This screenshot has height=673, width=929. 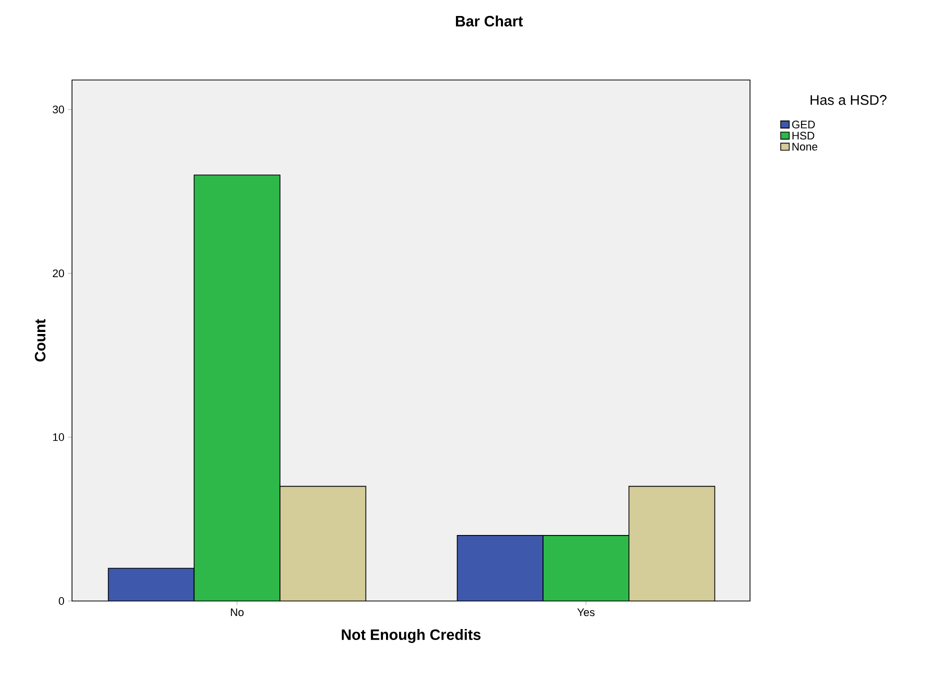 I want to click on legend-title: Has a HSD?, so click(x=848, y=100).